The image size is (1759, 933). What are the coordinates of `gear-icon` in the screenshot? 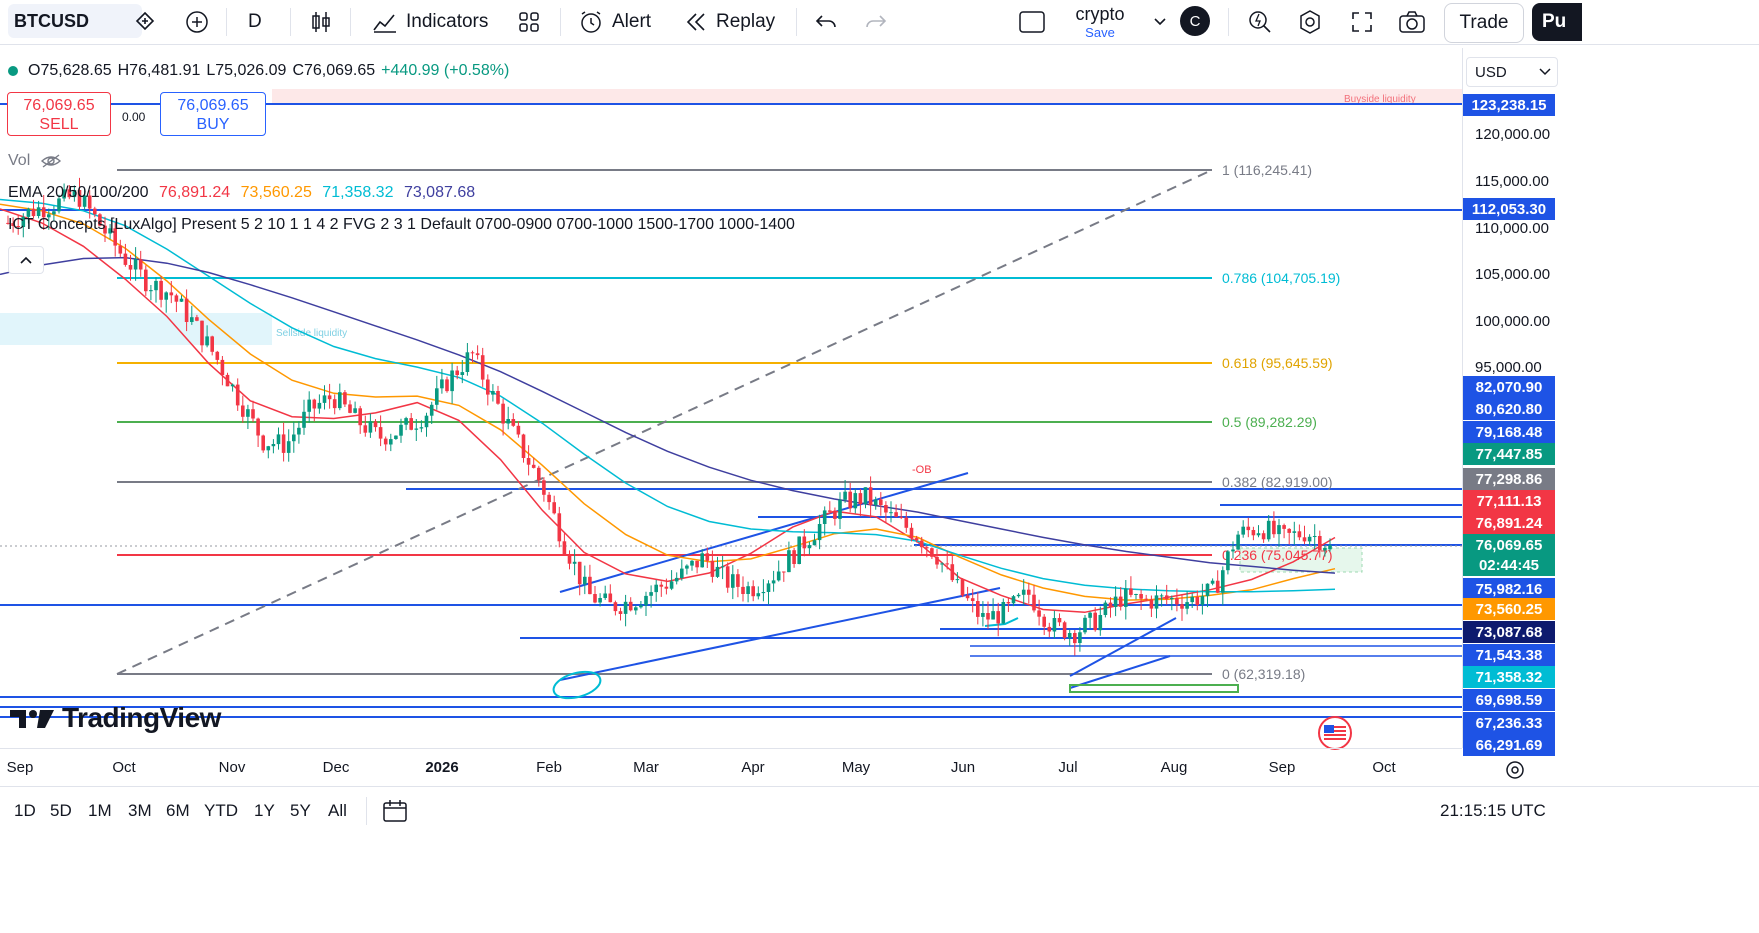 It's located at (1310, 22).